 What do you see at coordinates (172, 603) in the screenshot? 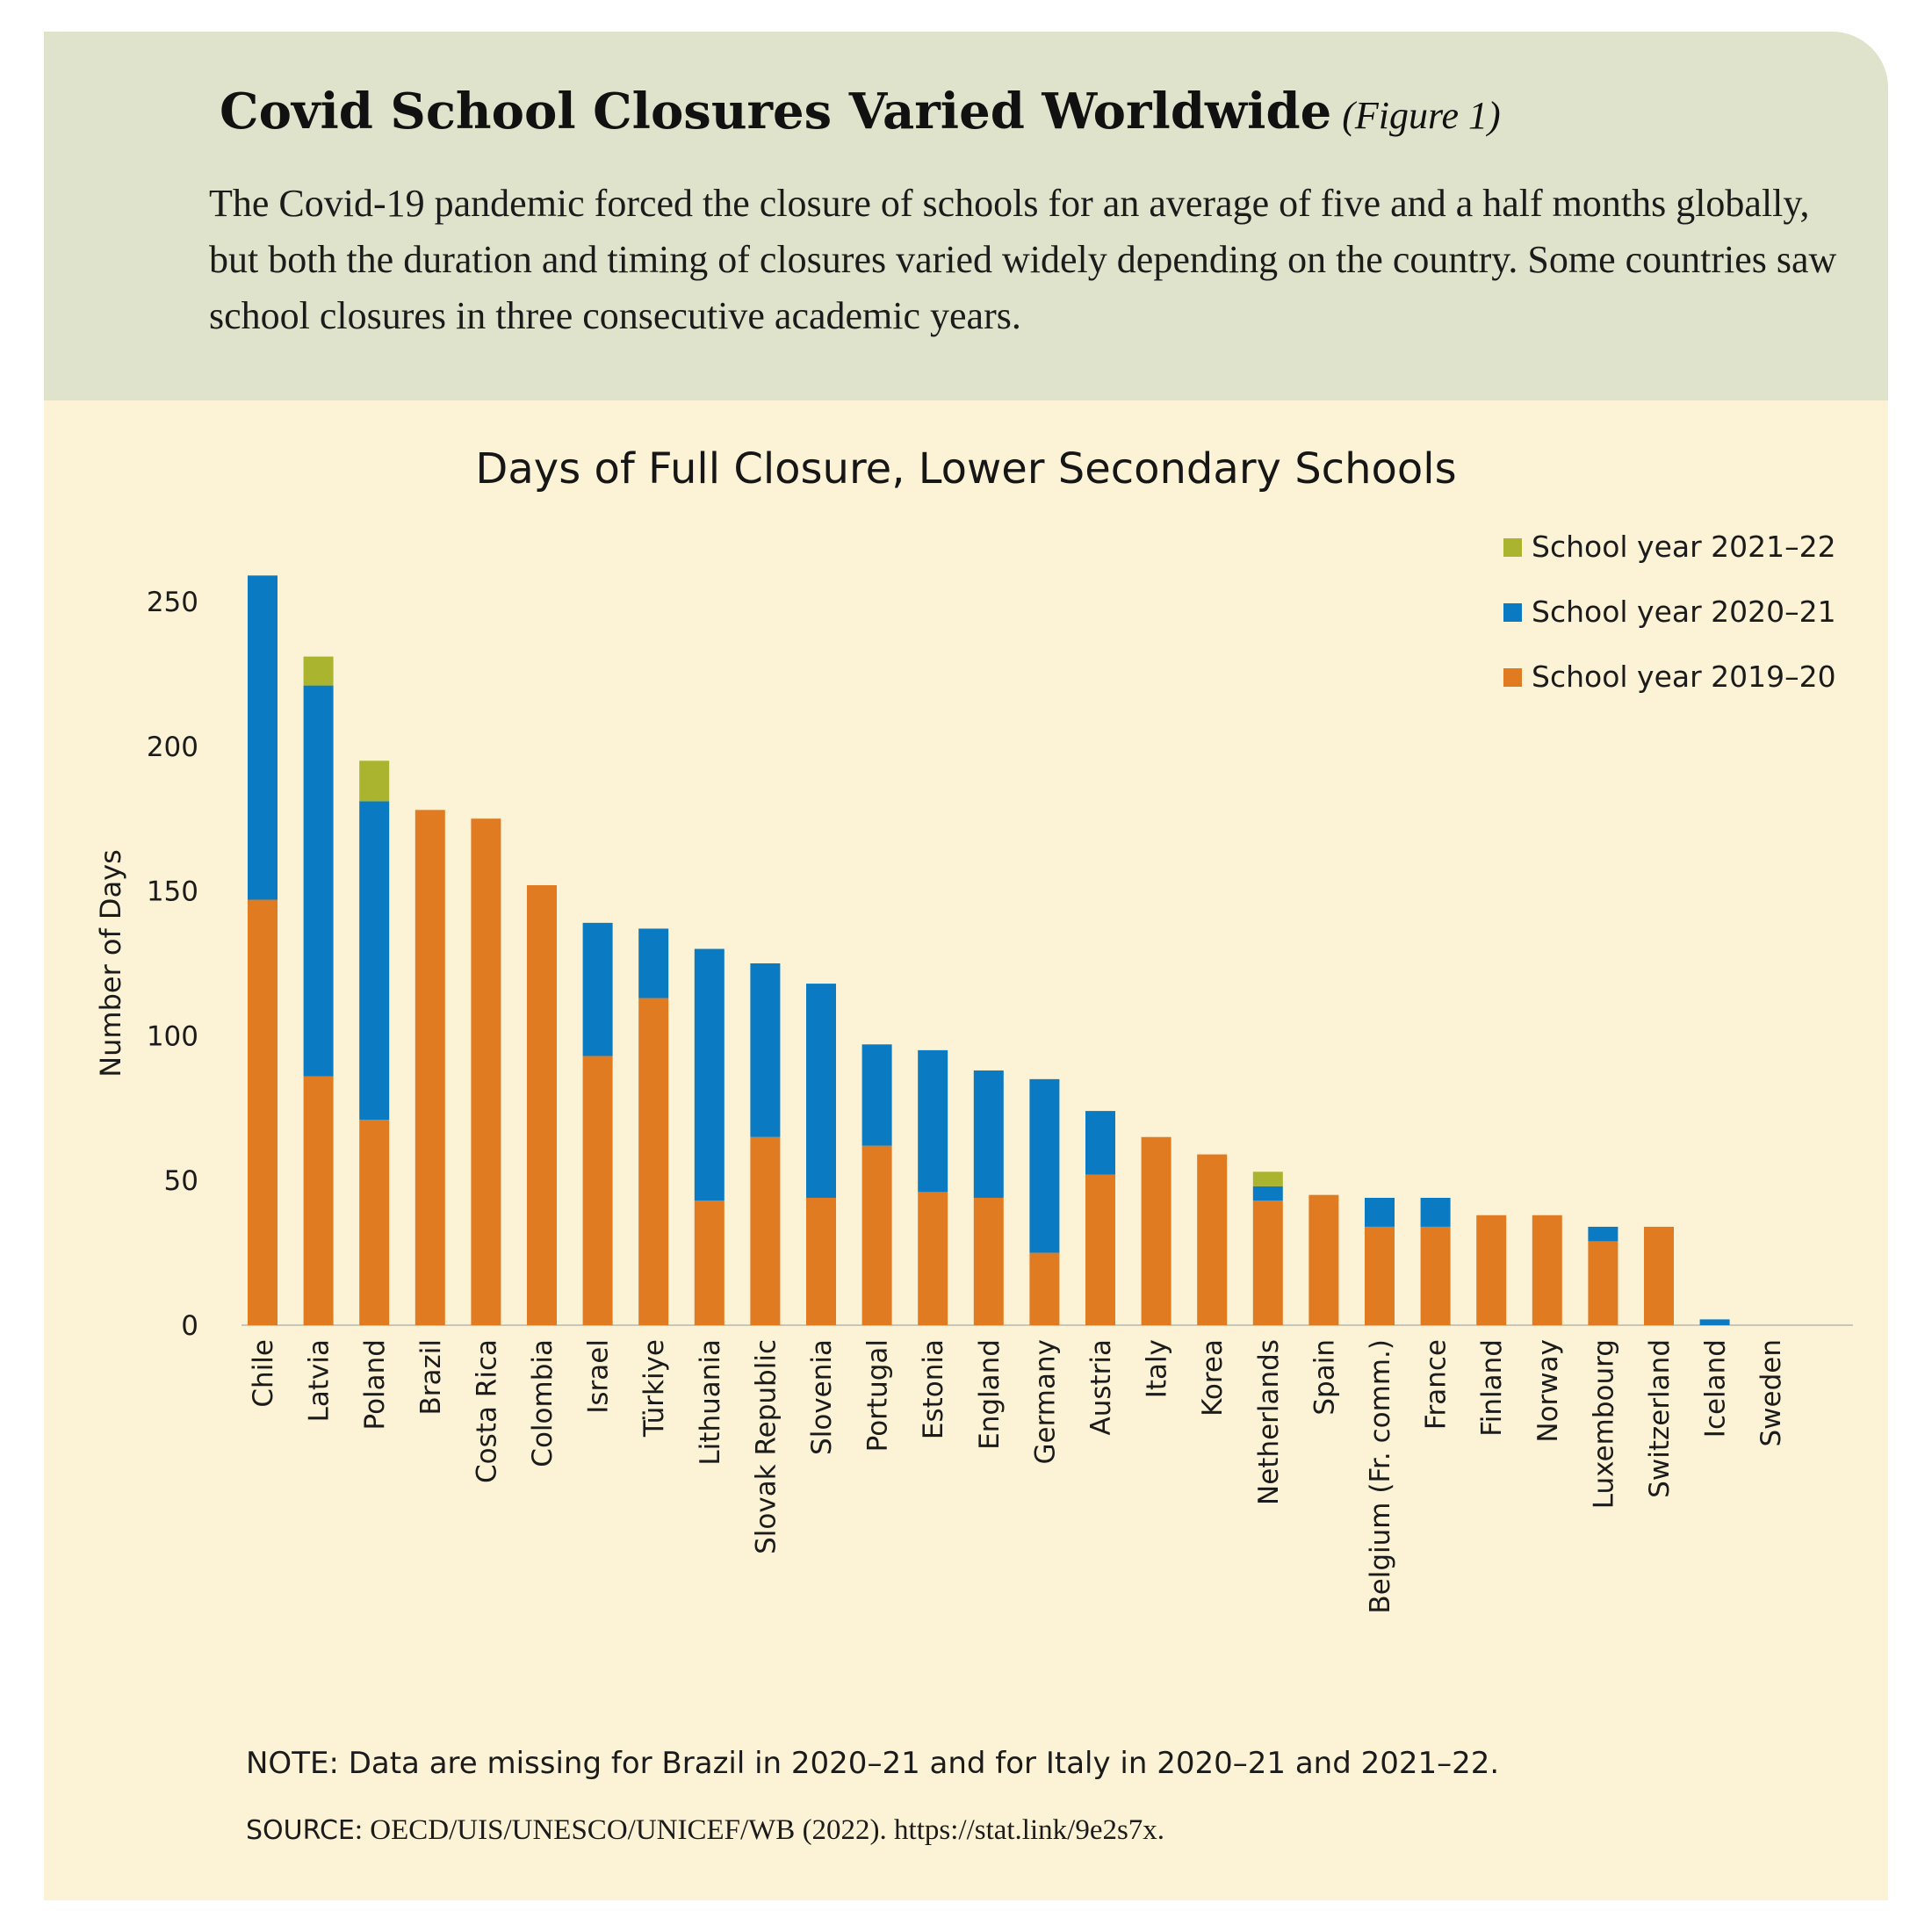
I see `y-tick-label: 250` at bounding box center [172, 603].